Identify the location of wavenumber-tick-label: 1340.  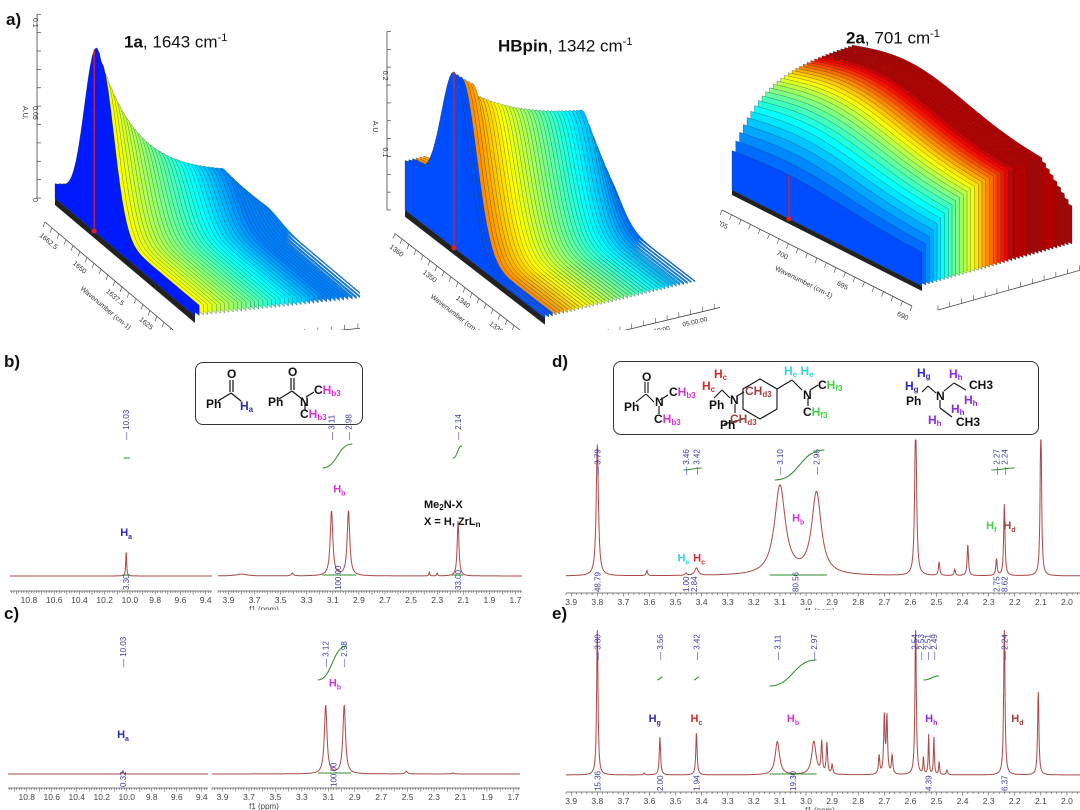
(462, 302).